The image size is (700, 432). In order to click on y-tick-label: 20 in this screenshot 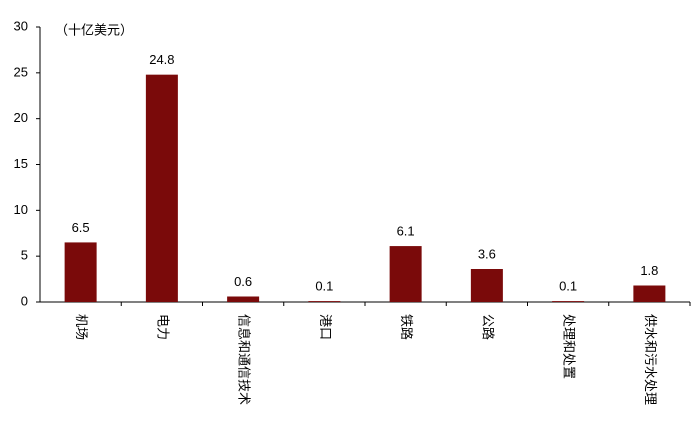, I will do `click(21, 117)`.